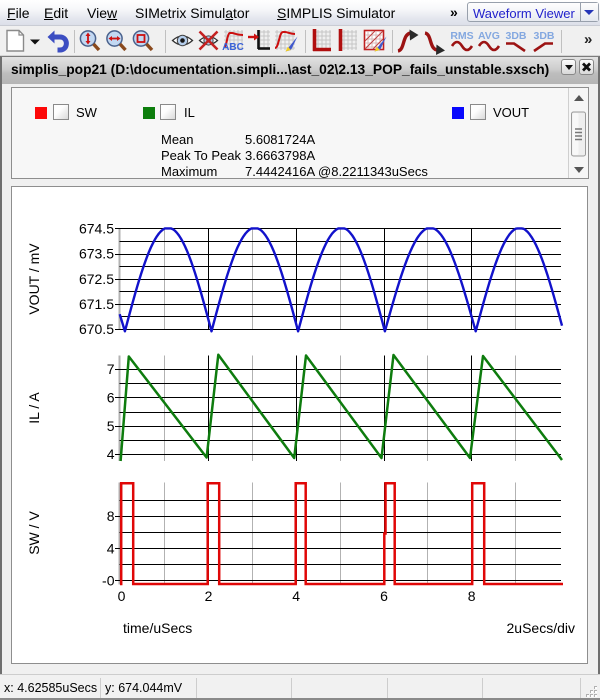  Describe the element at coordinates (34, 408) in the screenshot. I see `svg-text: IL / A` at that location.